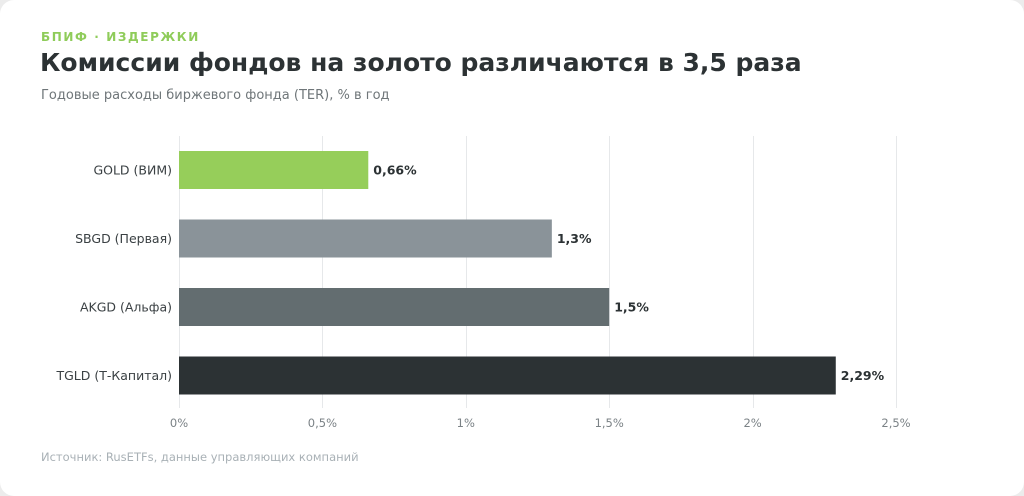 This screenshot has height=496, width=1024. Describe the element at coordinates (395, 170) in the screenshot. I see `value-label: 0,66%` at that location.